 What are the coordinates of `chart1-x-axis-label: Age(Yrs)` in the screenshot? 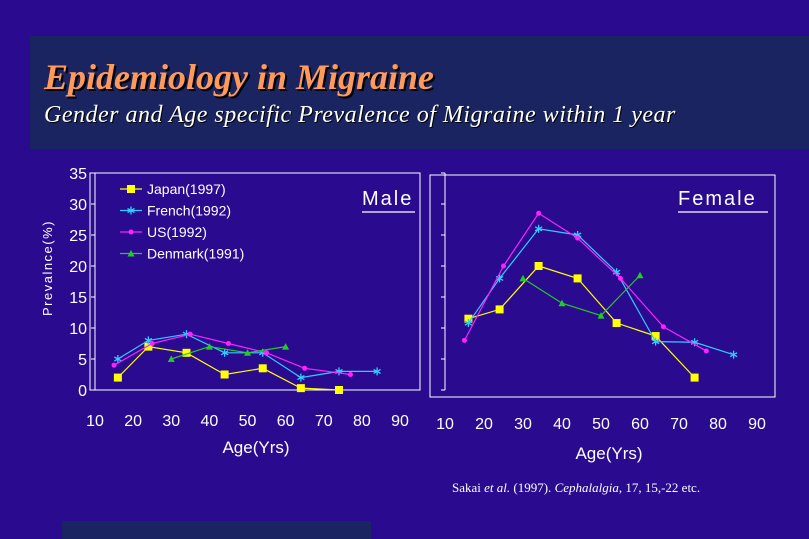 It's located at (255, 447).